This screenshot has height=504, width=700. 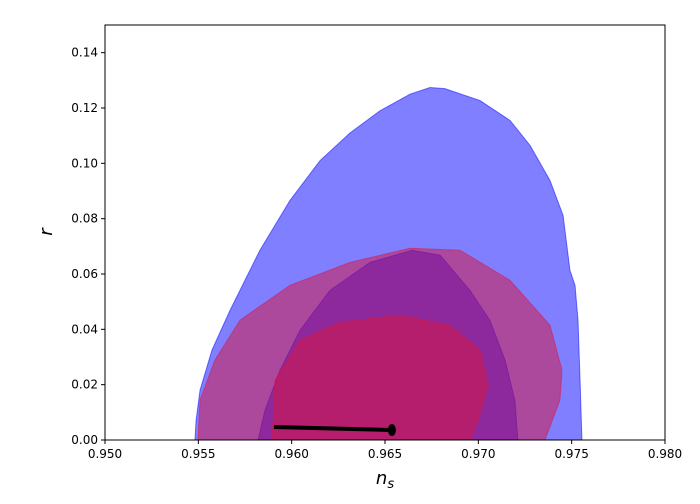 I want to click on y-tick-label: 0.12, so click(x=84, y=108).